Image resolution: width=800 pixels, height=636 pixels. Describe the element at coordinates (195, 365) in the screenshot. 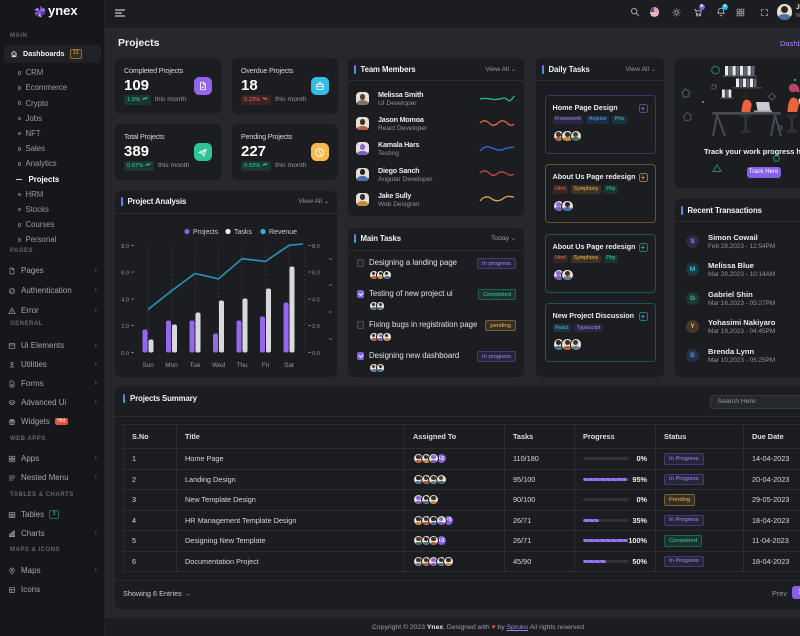

I see `svg-text: Tue` at that location.